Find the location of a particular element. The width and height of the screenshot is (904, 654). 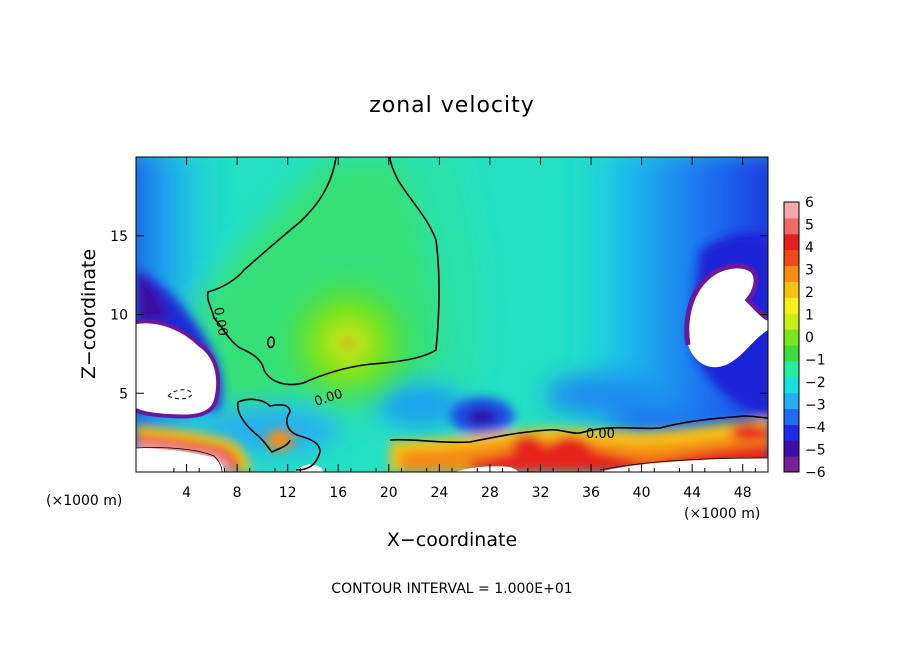

contour-interval-note: CONTOUR INTERVAL = 1.000E+01 is located at coordinates (451, 589).